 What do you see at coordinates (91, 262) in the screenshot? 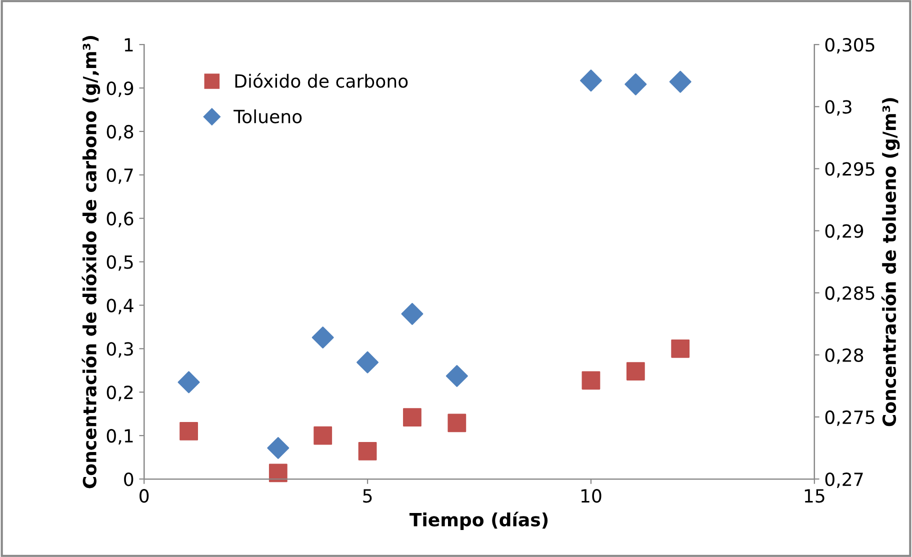
I see `y-axis-title: Concentración de dióxido de carbono (g/,m³)` at bounding box center [91, 262].